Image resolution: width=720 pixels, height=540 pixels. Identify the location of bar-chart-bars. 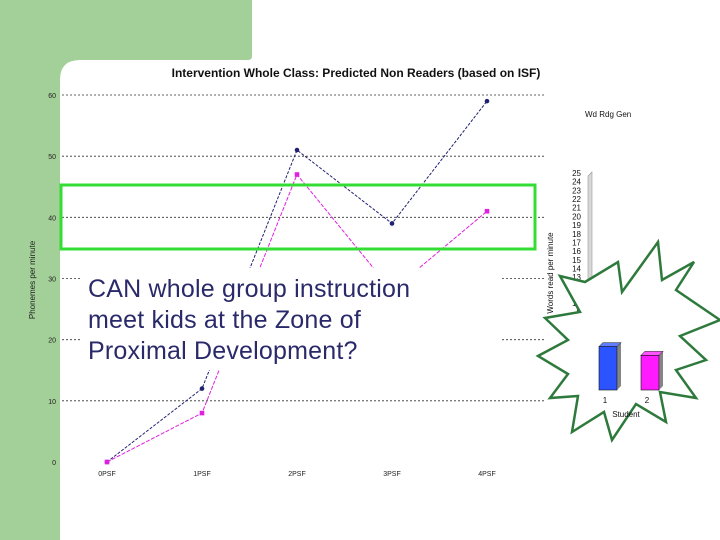
(631, 366).